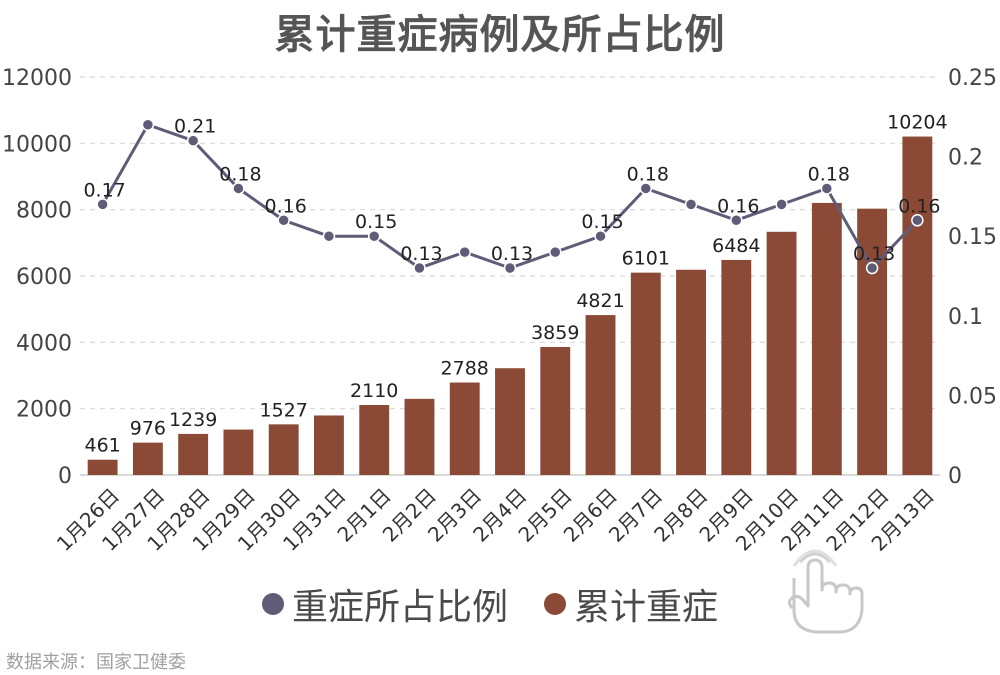 The height and width of the screenshot is (675, 1000). What do you see at coordinates (917, 123) in the screenshot?
I see `bar-data-label: 10204` at bounding box center [917, 123].